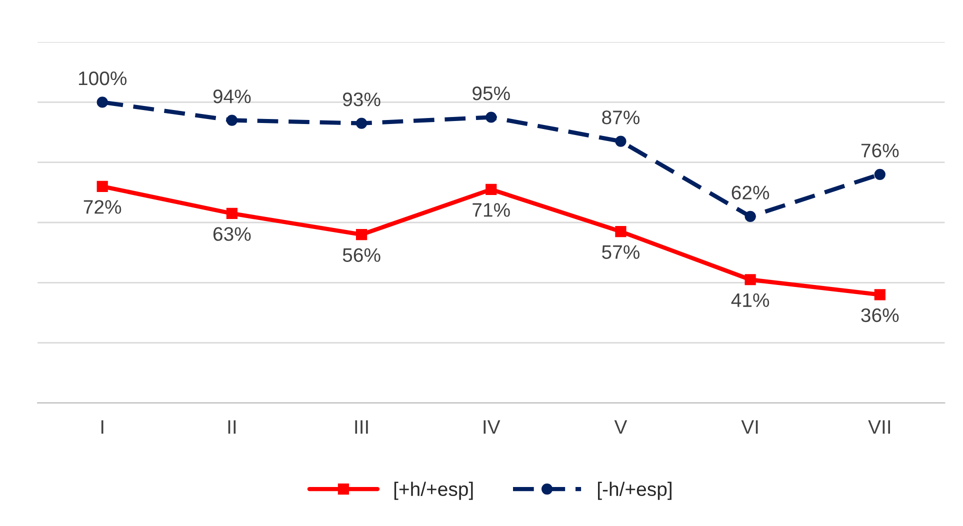 This screenshot has width=963, height=526. What do you see at coordinates (492, 427) in the screenshot?
I see `x-tick-label: IV` at bounding box center [492, 427].